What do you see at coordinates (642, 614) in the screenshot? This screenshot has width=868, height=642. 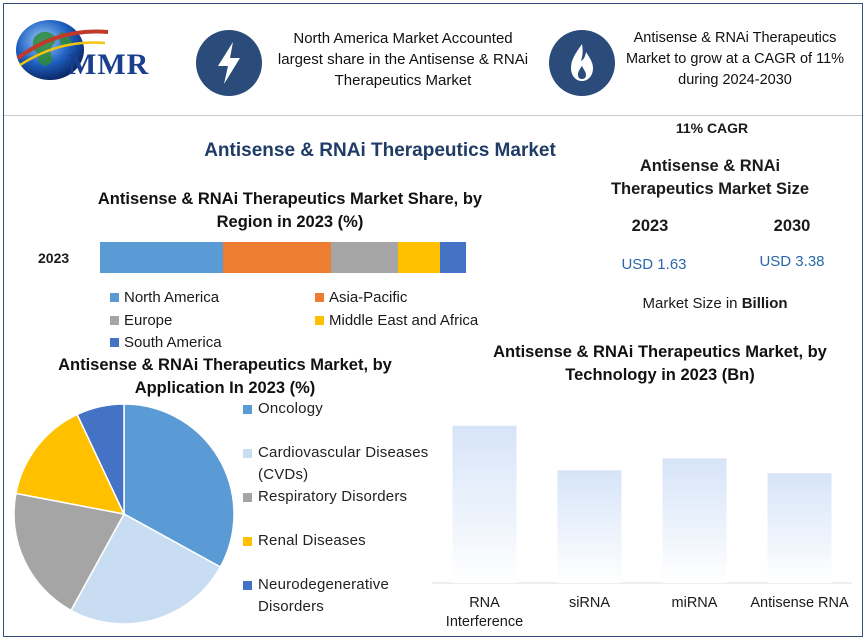 I see `technology-category-labels: RNA Interference siRNA miRNA Antisense RNA` at bounding box center [642, 614].